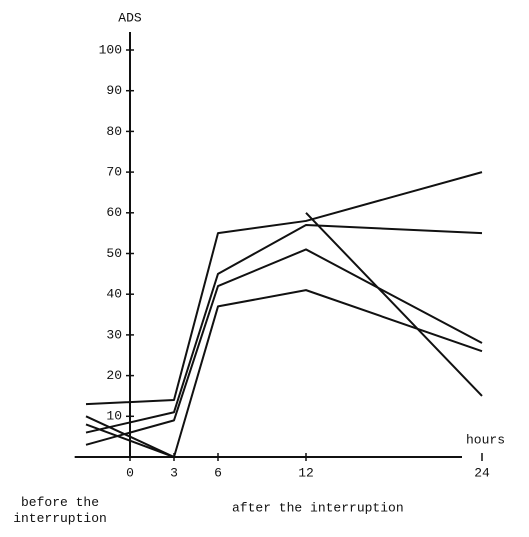 Image resolution: width=529 pixels, height=537 pixels. I want to click on x-tick-label: 3, so click(174, 472).